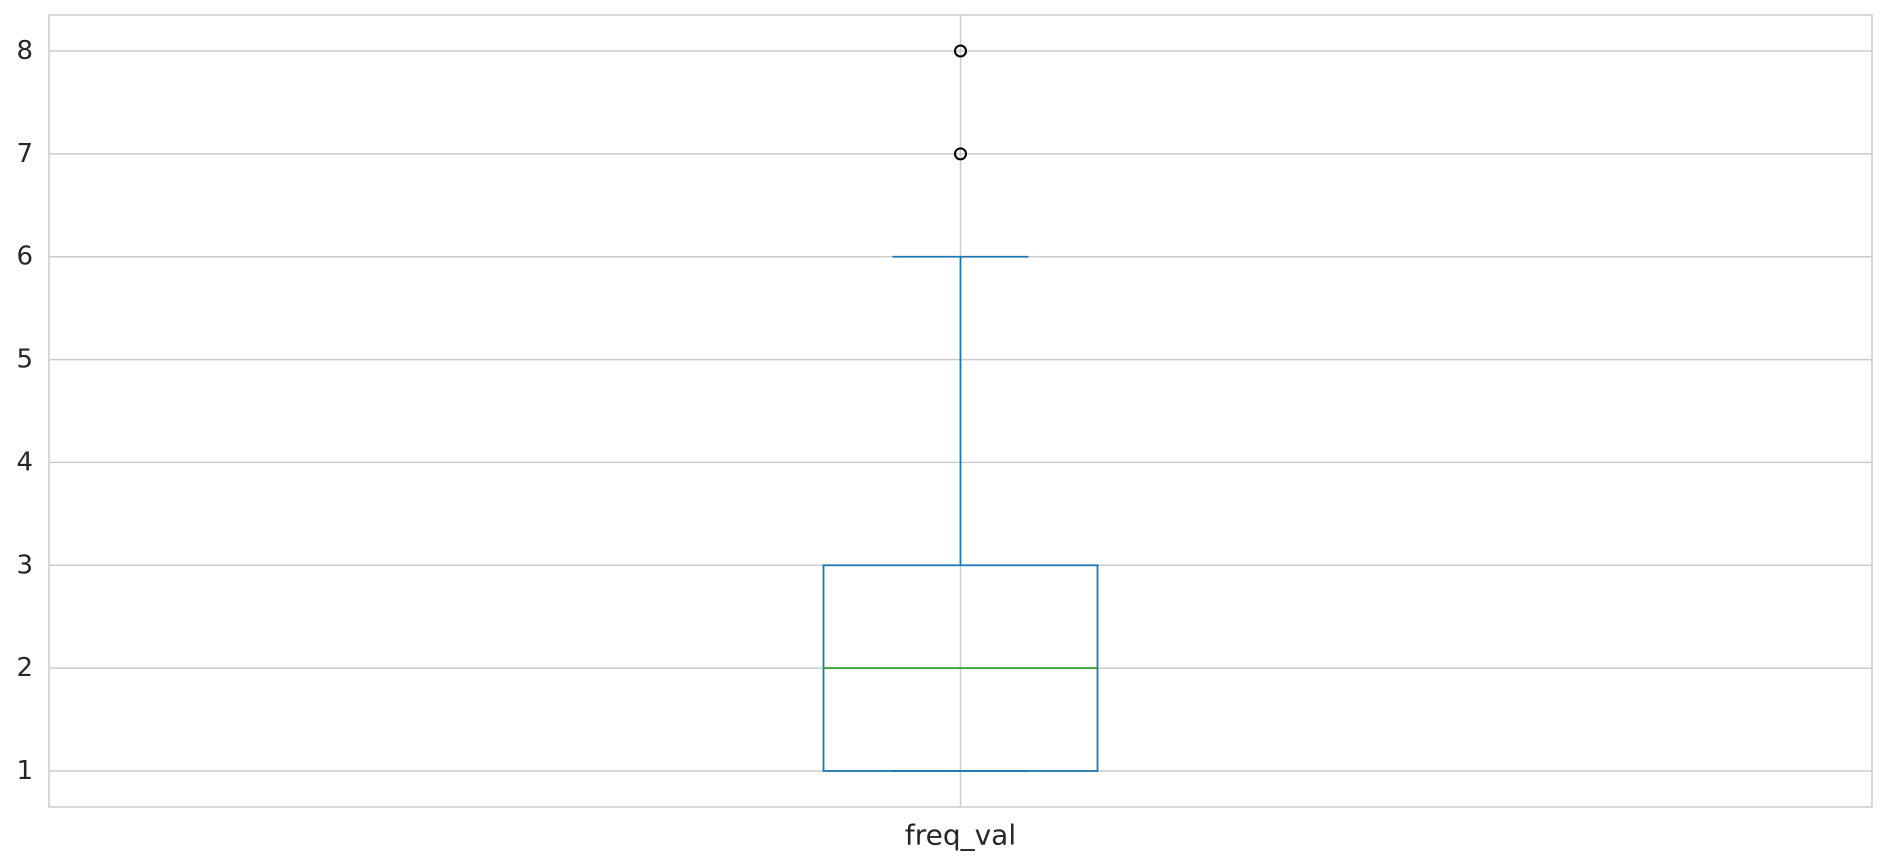 This screenshot has width=1885, height=866. I want to click on y-tick-label: 4, so click(24, 462).